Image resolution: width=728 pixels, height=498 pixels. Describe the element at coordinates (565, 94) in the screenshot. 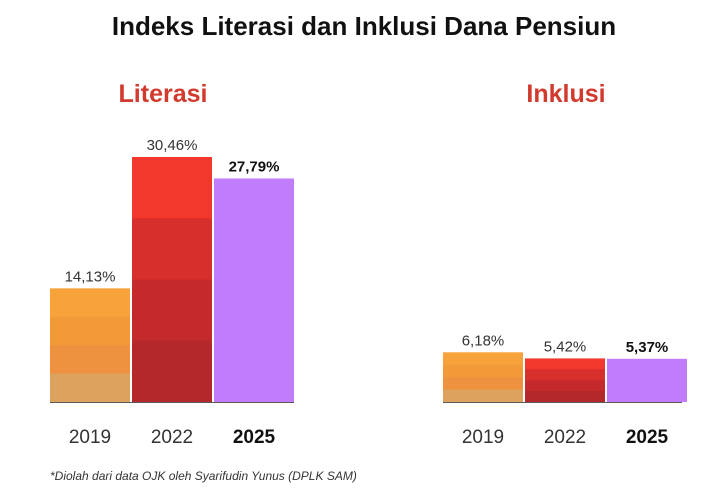

I see `inklusi-title: Inklusi` at that location.